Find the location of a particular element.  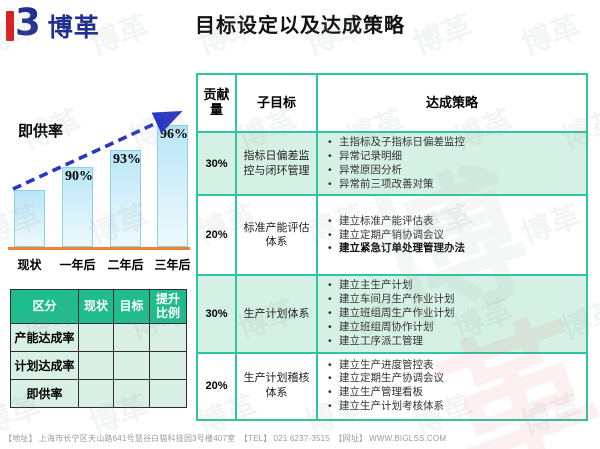

metric-row: 即供率 is located at coordinates (98, 393).